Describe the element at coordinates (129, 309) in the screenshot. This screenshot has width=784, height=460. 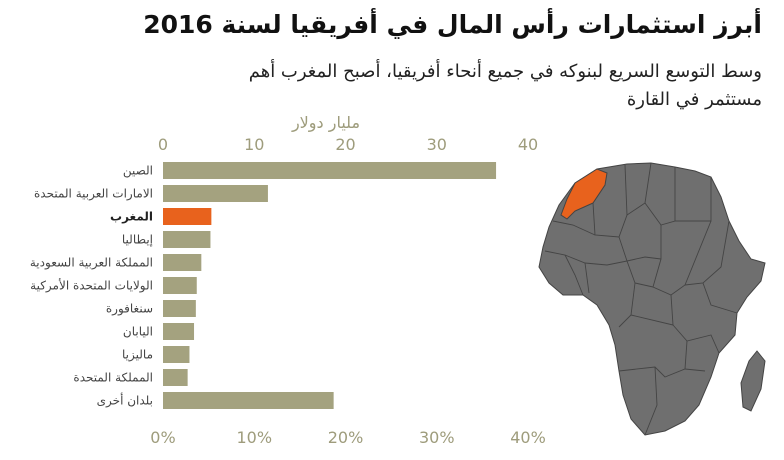
I see `category-label: سنغافورة` at that location.